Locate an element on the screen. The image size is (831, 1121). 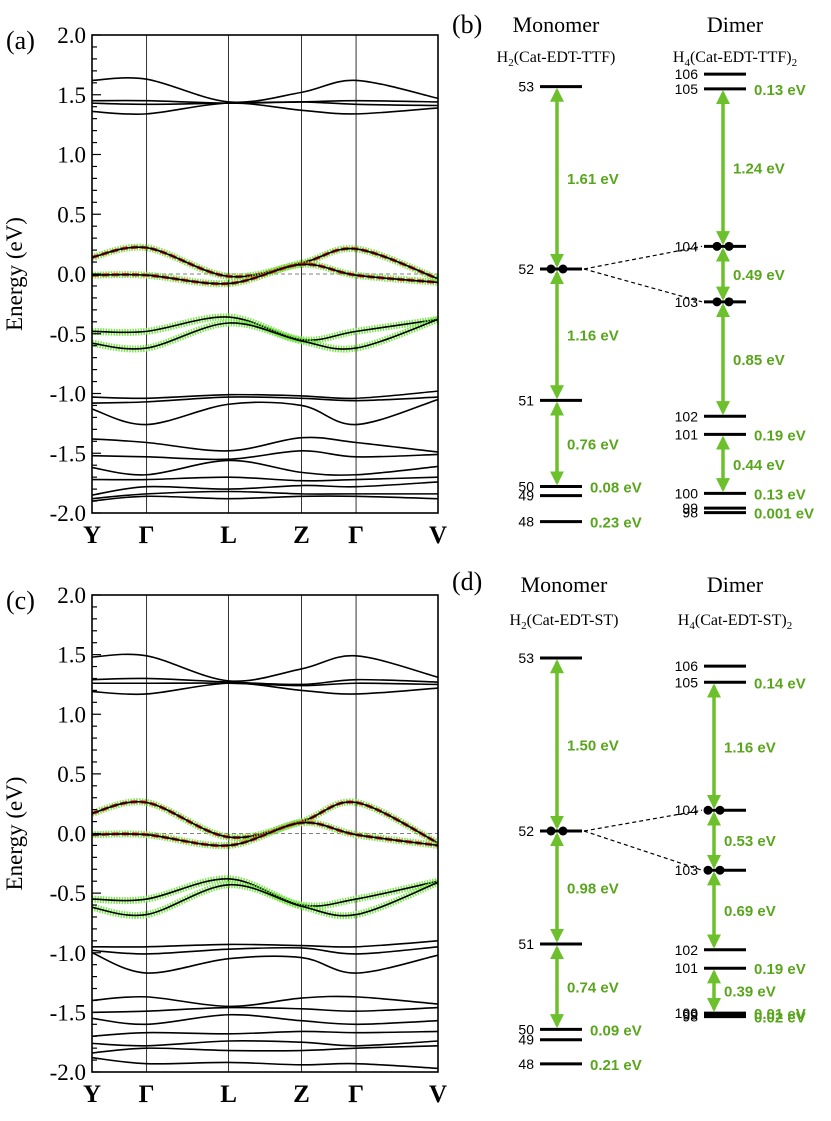
monomer-gap-label: 0.98 eV is located at coordinates (593, 888).